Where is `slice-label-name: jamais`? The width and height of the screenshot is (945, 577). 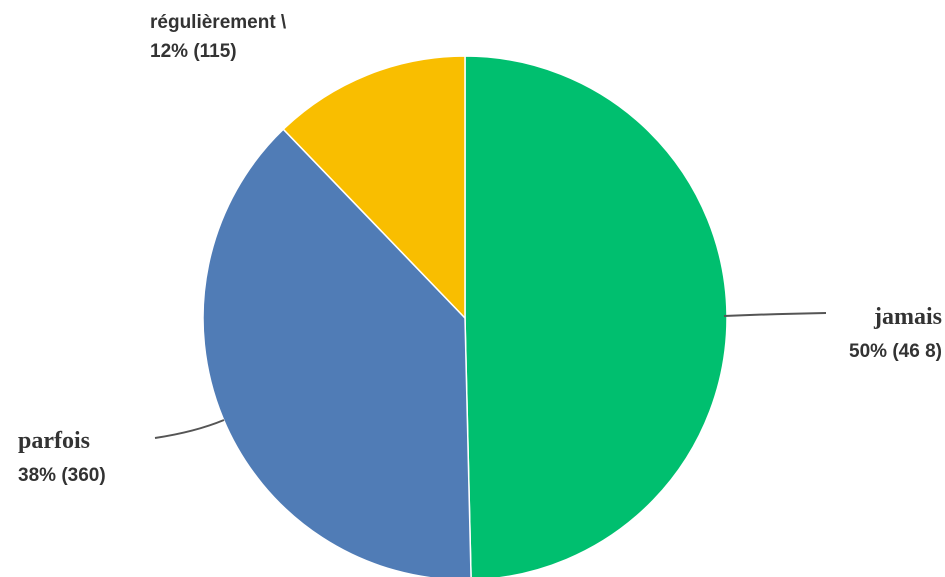 slice-label-name: jamais is located at coordinates (907, 317).